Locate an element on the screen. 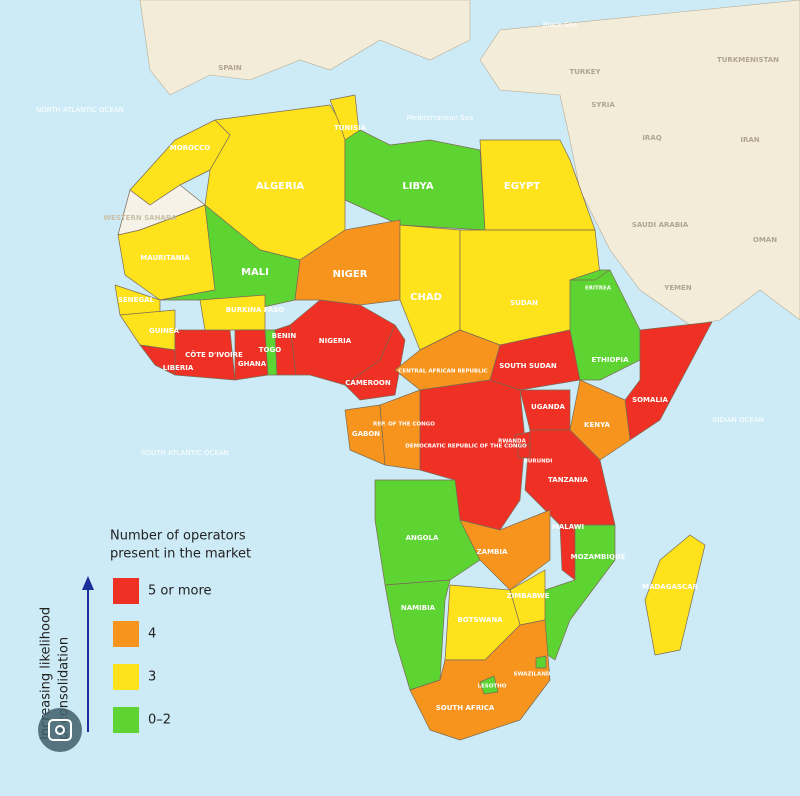  country-label: ZAMBIA is located at coordinates (492, 552).